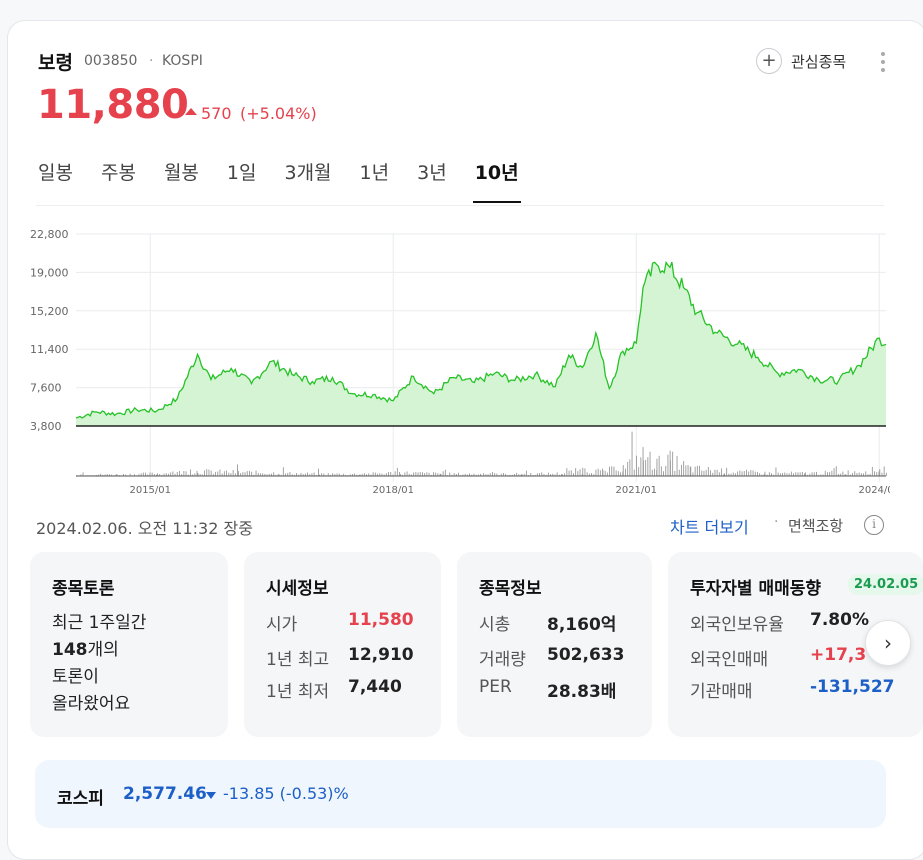 The height and width of the screenshot is (860, 923). Describe the element at coordinates (211, 795) in the screenshot. I see `down-arrow-icon` at that location.